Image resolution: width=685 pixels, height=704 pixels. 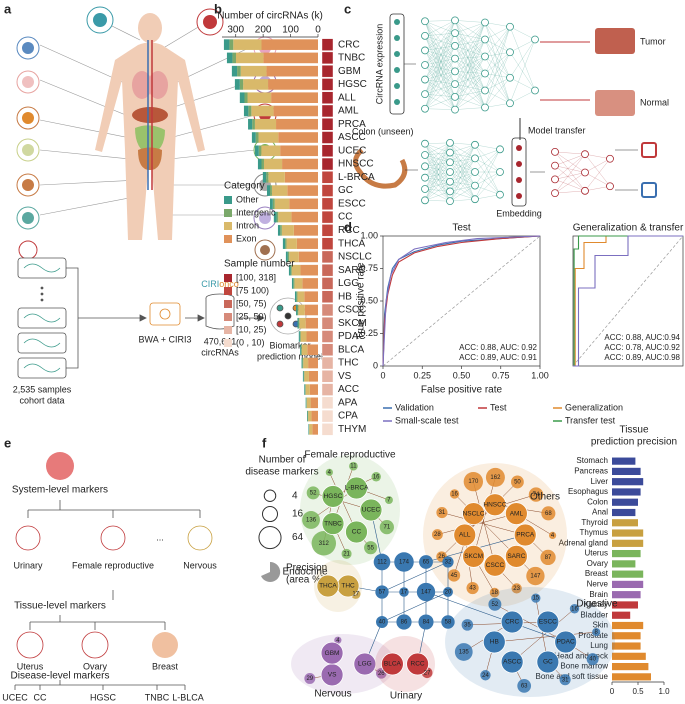 What do you see at coordinates (404, 623) in the screenshot?
I see `hub-count: 86` at bounding box center [404, 623].